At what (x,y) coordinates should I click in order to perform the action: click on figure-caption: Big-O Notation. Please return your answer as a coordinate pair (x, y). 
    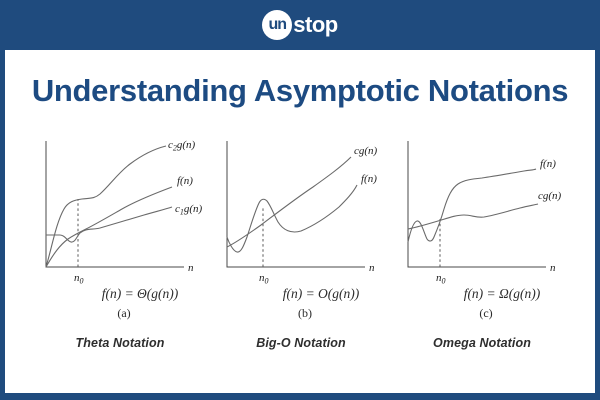
    Looking at the image, I should click on (301, 343).